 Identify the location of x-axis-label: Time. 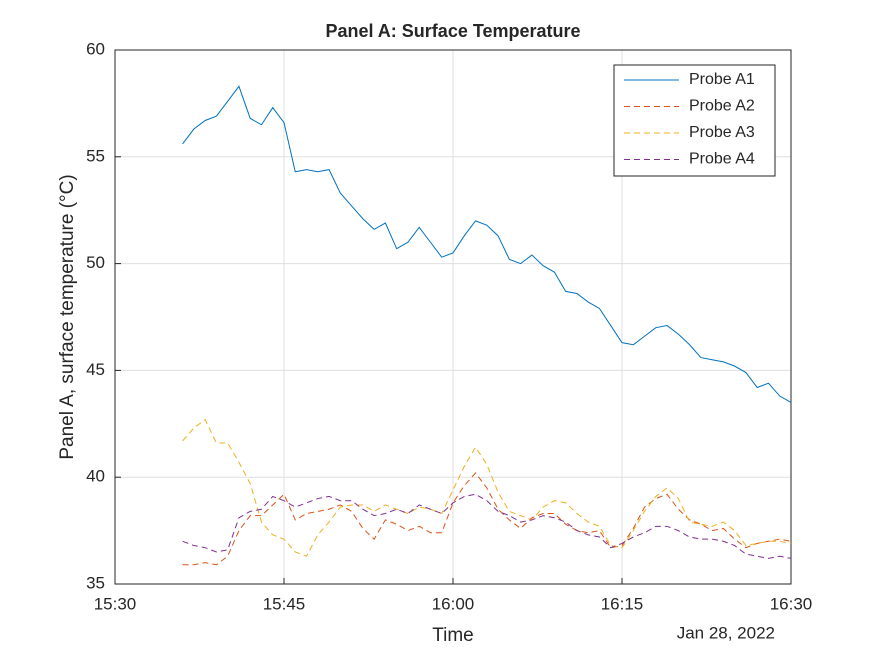
(453, 635).